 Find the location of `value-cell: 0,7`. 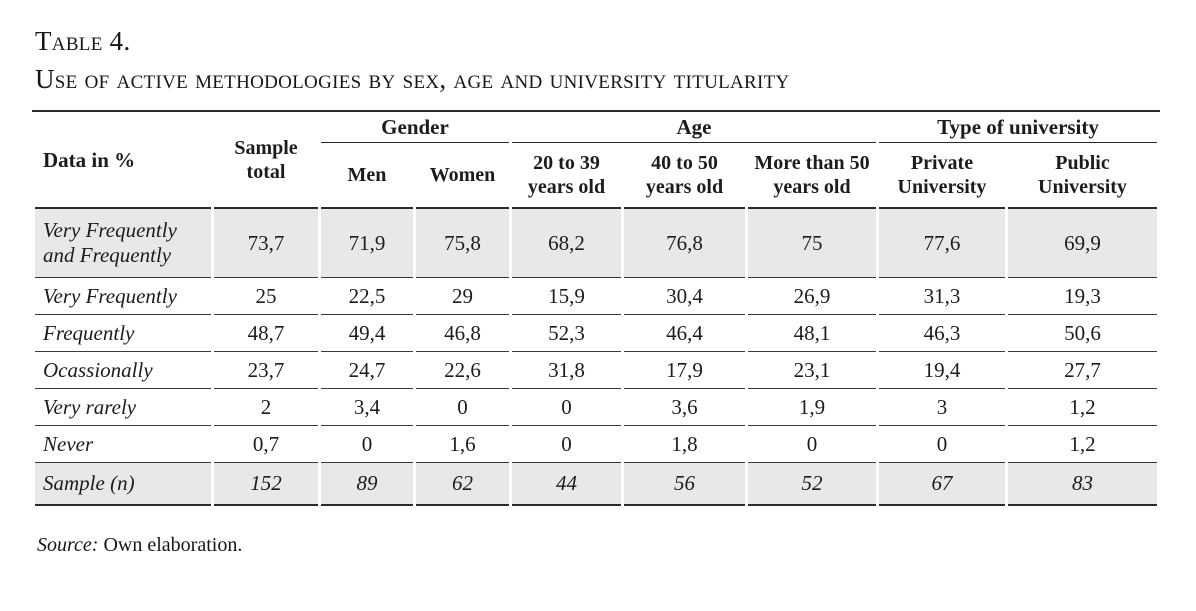

value-cell: 0,7 is located at coordinates (266, 444).